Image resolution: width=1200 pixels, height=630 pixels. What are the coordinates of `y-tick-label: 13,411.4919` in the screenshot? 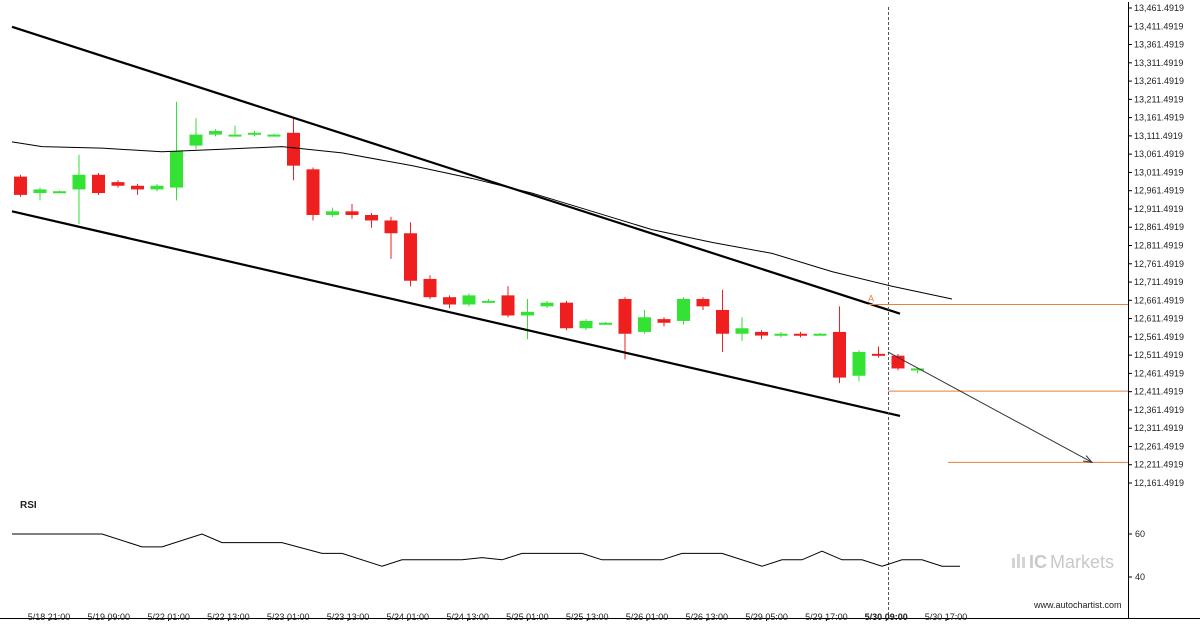 It's located at (1158, 26).